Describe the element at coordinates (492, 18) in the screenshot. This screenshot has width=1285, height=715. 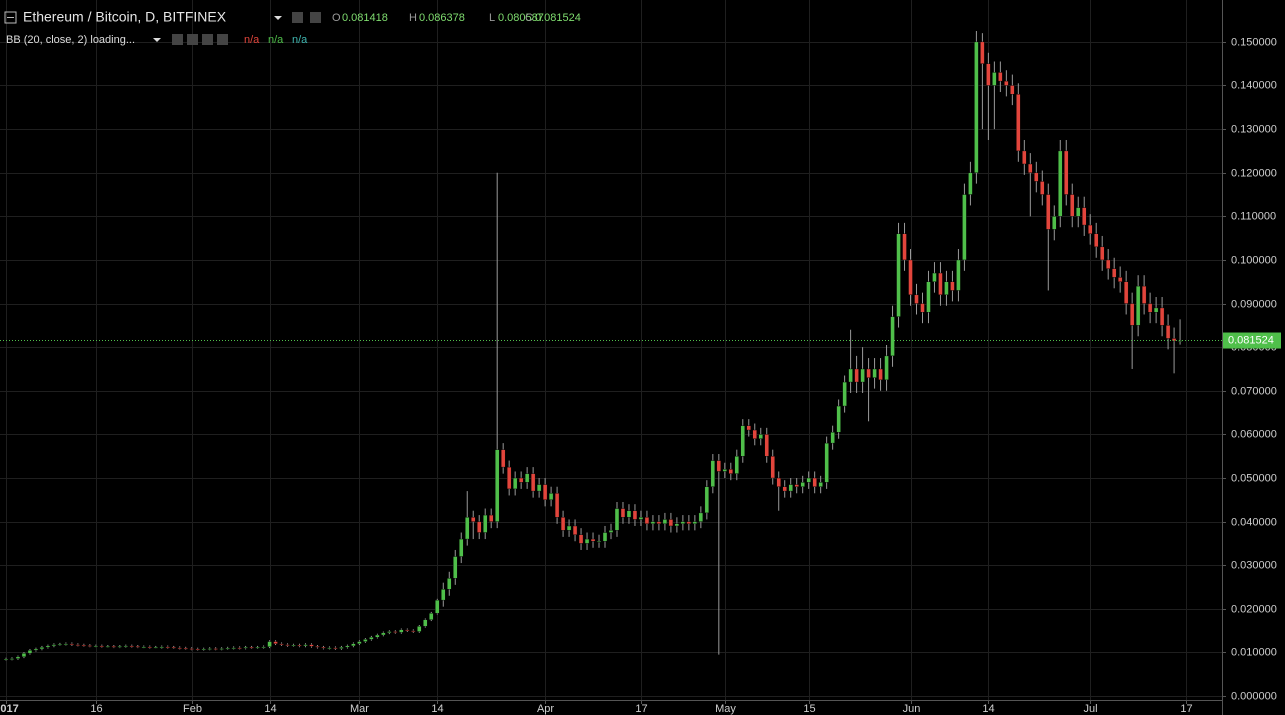
I see `ohlc-label: L` at that location.